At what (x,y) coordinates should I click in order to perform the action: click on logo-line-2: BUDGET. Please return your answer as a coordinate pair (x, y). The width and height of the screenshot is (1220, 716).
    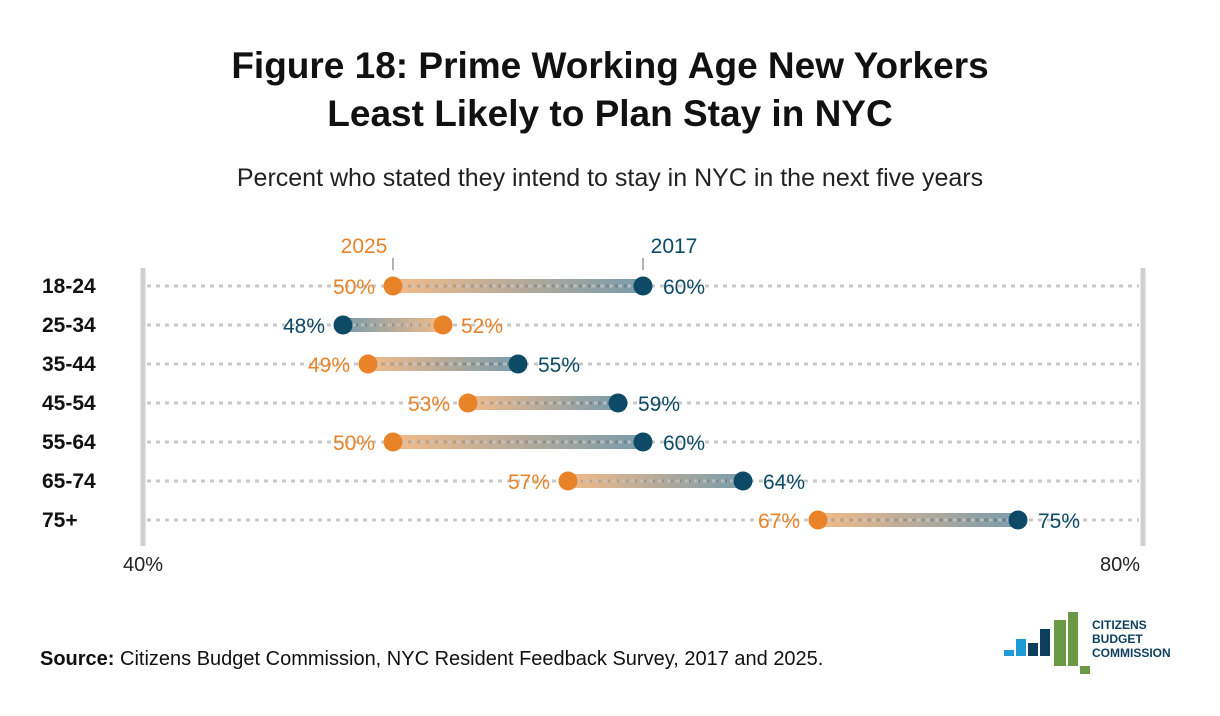
    Looking at the image, I should click on (1117, 639).